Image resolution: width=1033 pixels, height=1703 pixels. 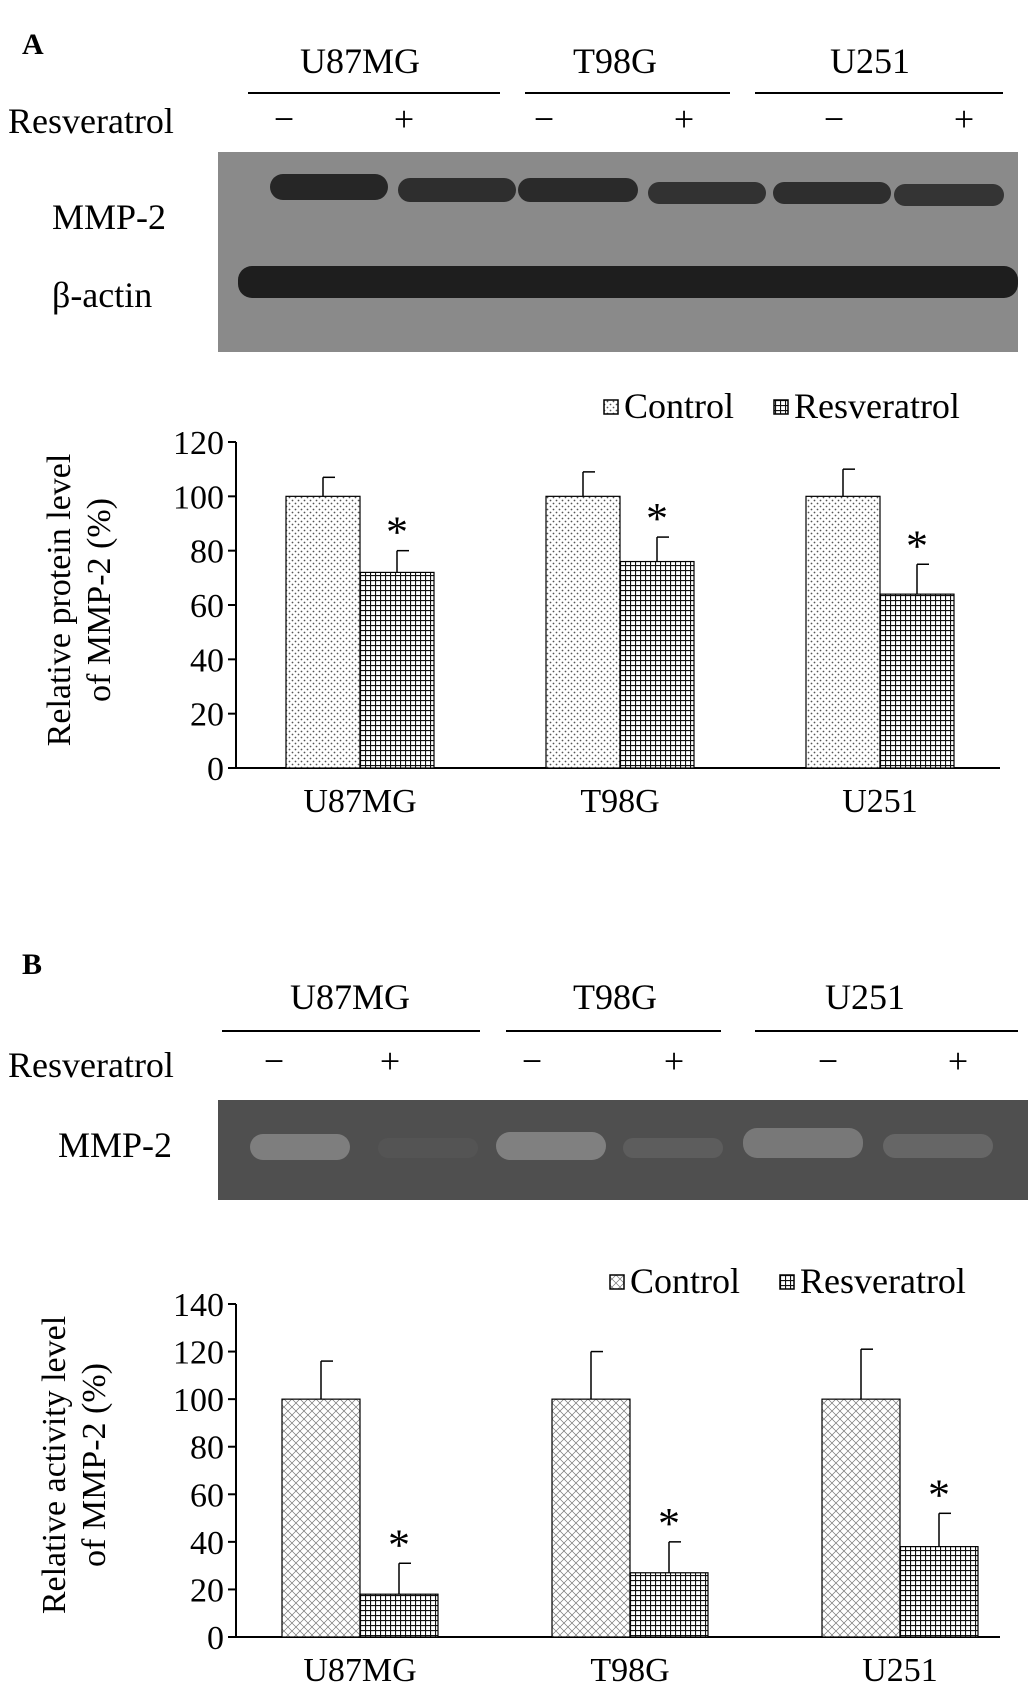 What do you see at coordinates (99, 600) in the screenshot?
I see `chart-a-ylabel-line-2: of MMP-2 (%)` at bounding box center [99, 600].